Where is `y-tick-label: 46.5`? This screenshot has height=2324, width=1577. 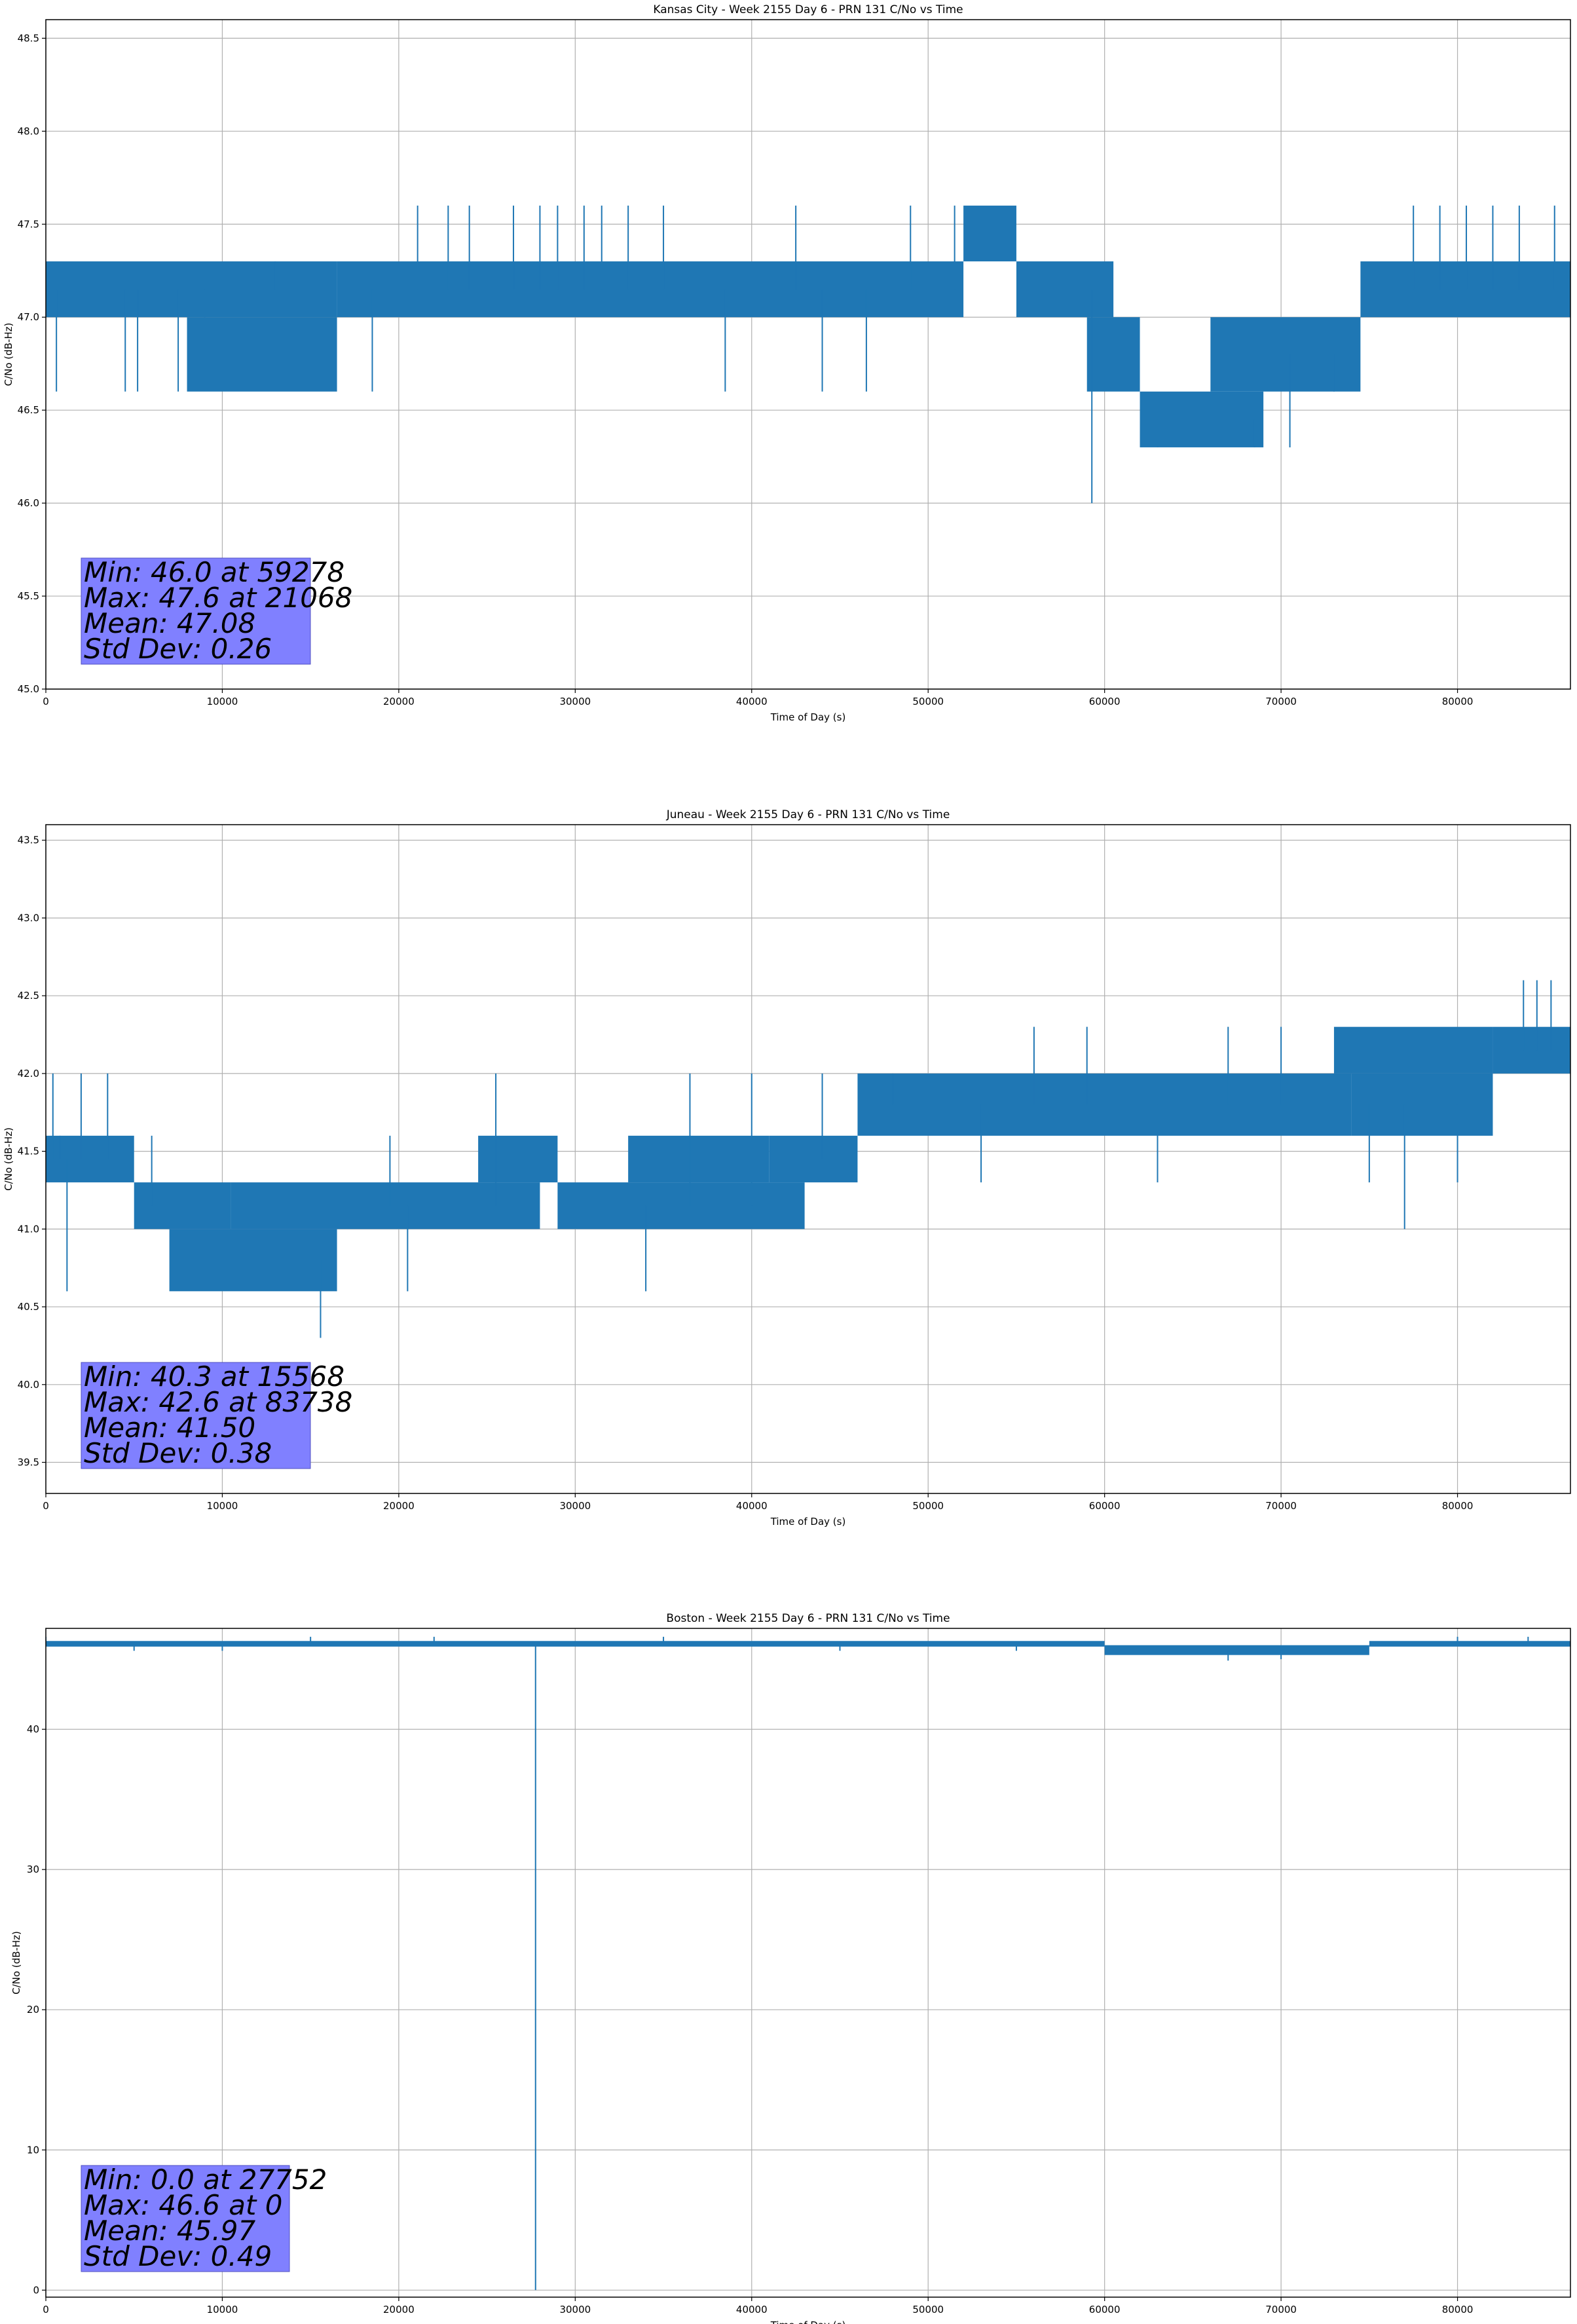
y-tick-label: 46.5 is located at coordinates (28, 410).